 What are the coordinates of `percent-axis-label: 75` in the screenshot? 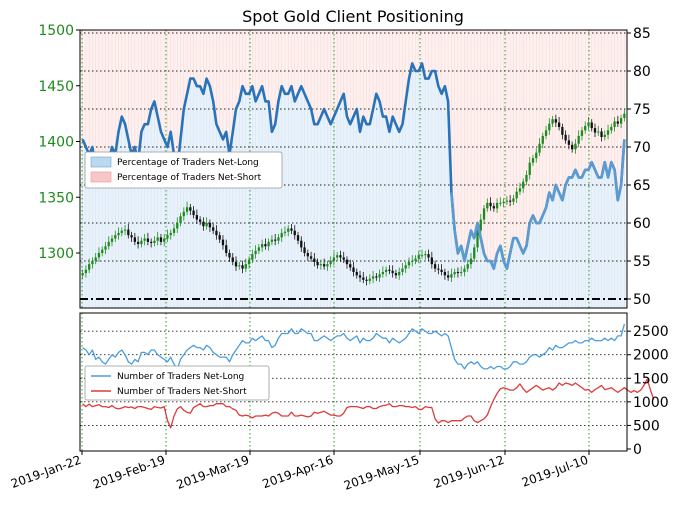 It's located at (642, 110).